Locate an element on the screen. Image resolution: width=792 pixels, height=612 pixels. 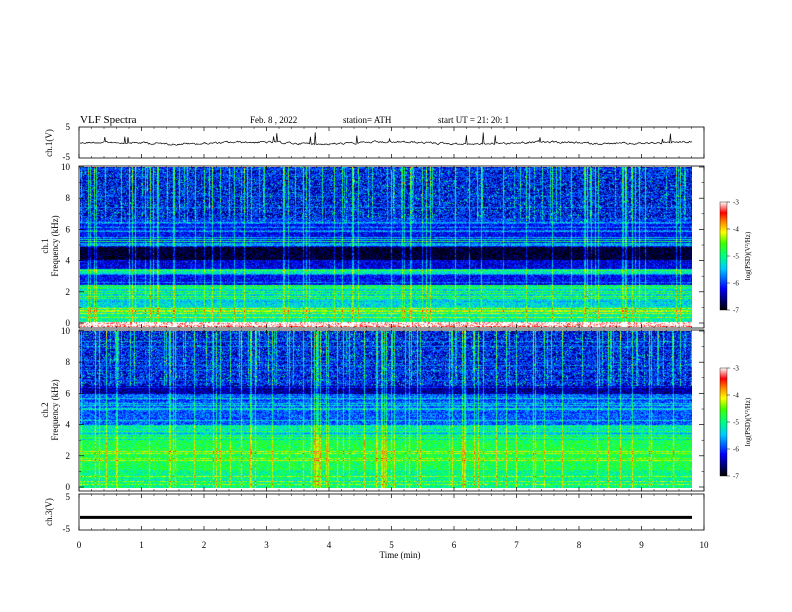
ch3-voltage-panel: 5 -5 ch.3(V) is located at coordinates (374, 513).